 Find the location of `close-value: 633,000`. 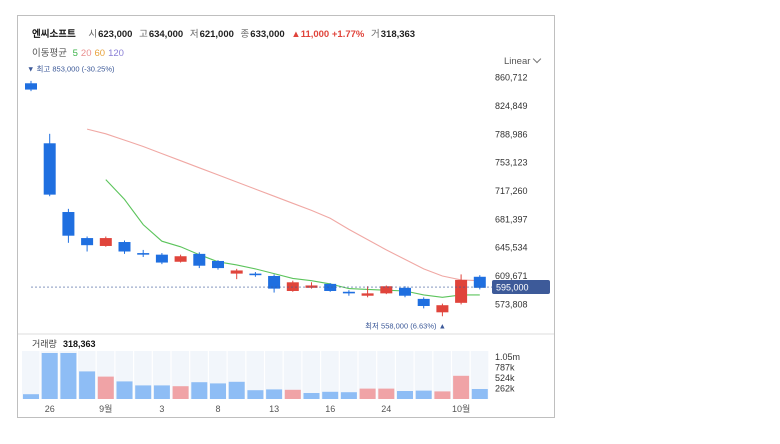

close-value: 633,000 is located at coordinates (267, 34).